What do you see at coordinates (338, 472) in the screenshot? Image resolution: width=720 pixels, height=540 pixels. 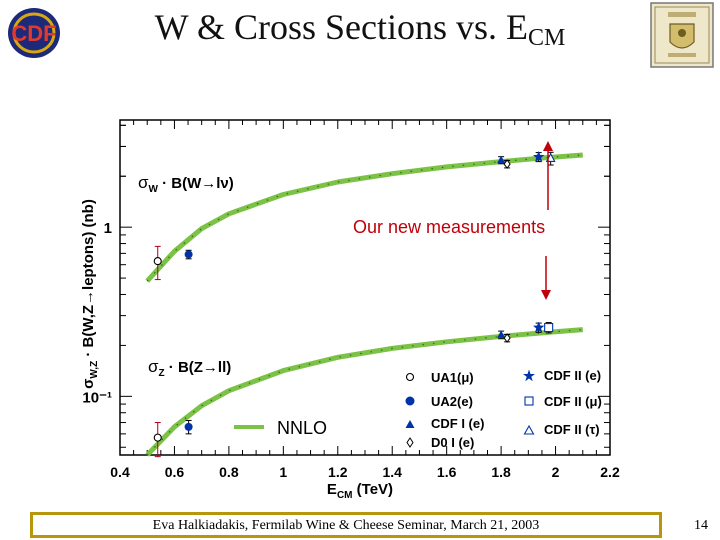 I see `x-tick-label: 1.2` at bounding box center [338, 472].